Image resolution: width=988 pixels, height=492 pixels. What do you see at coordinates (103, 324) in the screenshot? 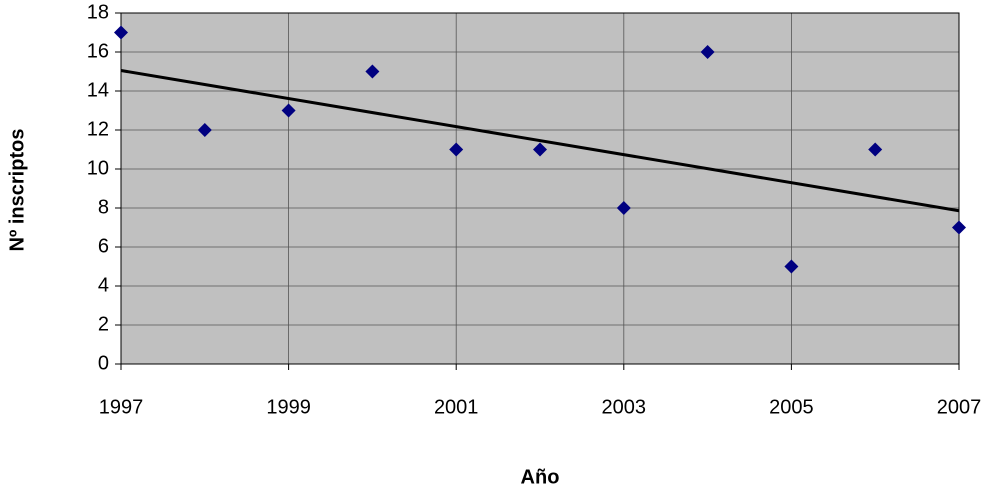
I see `y-tick-label: 2` at bounding box center [103, 324].